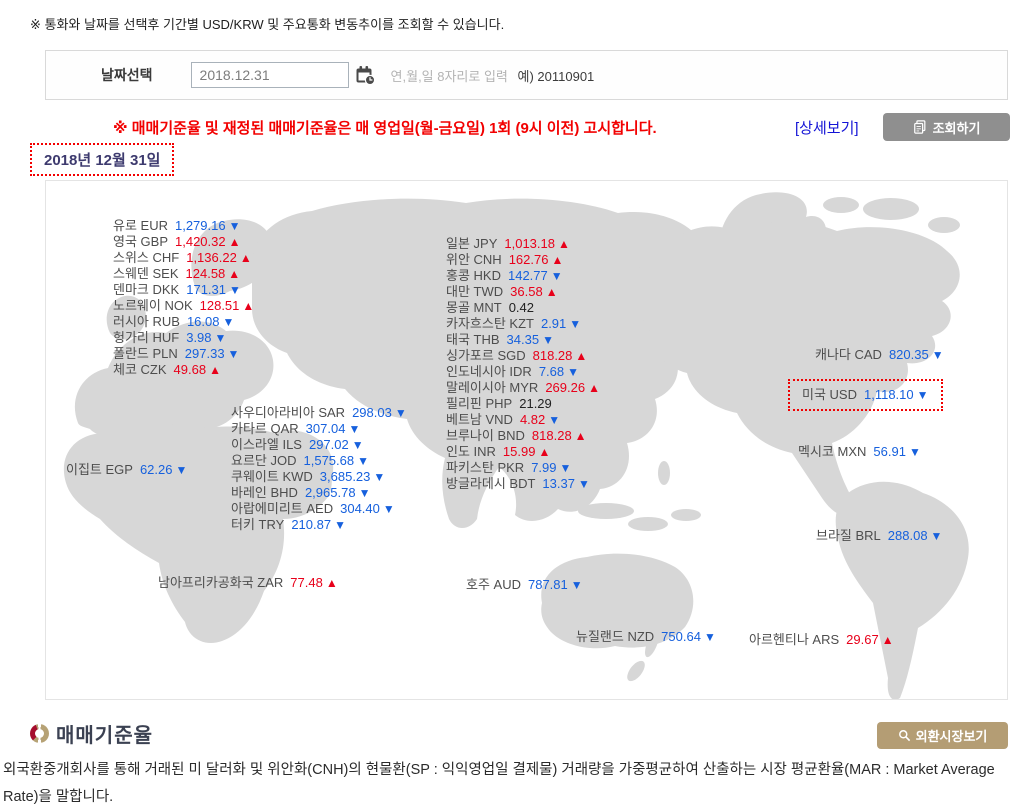  I want to click on rate-donut-icon, so click(39, 733).